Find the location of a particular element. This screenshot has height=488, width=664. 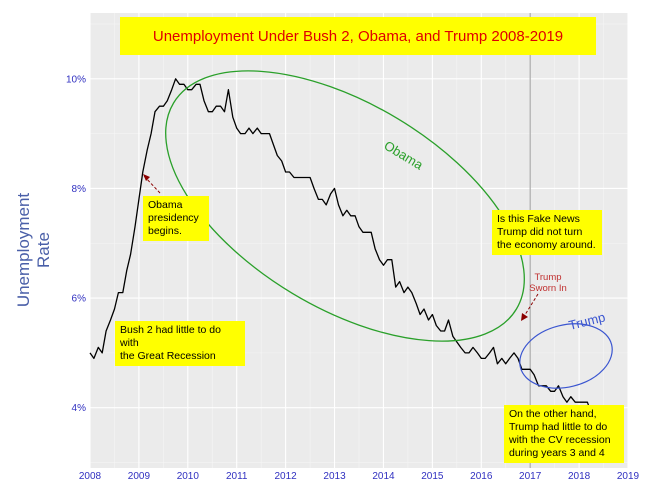

x-tick-label: 2010 is located at coordinates (188, 476).